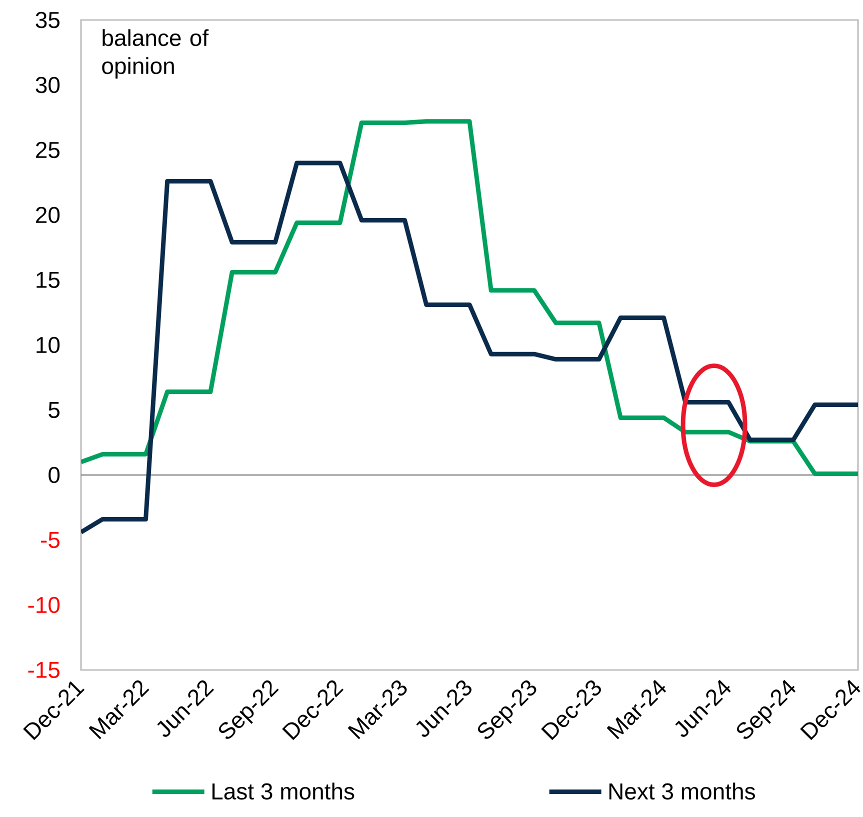 This screenshot has height=817, width=863. Describe the element at coordinates (44, 670) in the screenshot. I see `y-tick-label: -15` at that location.